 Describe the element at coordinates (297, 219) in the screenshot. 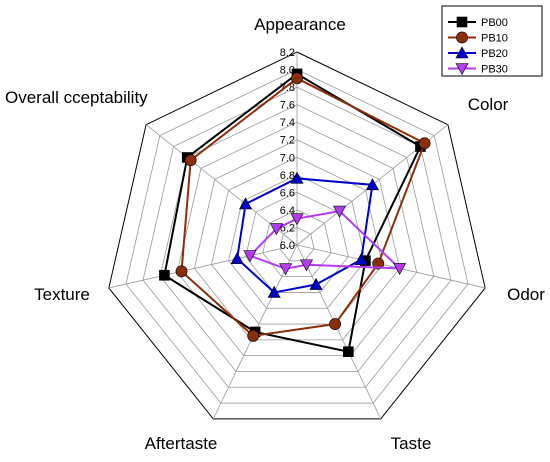

I see `point-pb30-appearance` at that location.